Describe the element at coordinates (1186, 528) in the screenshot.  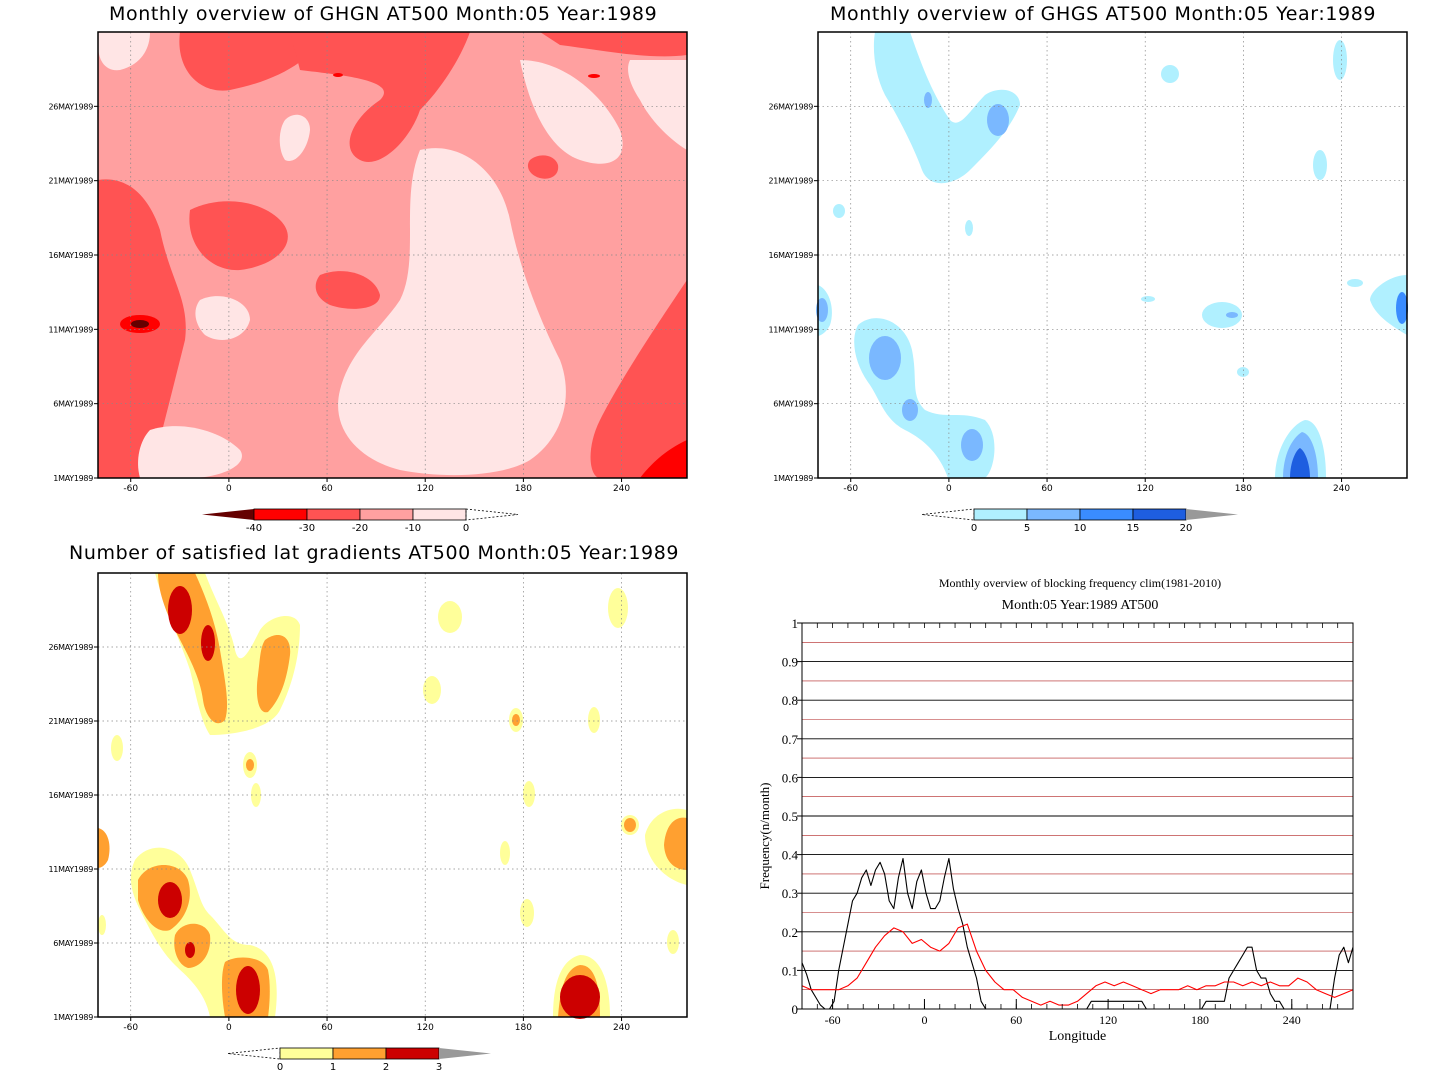
I see `ghgs-colorbar-label: 20` at that location.